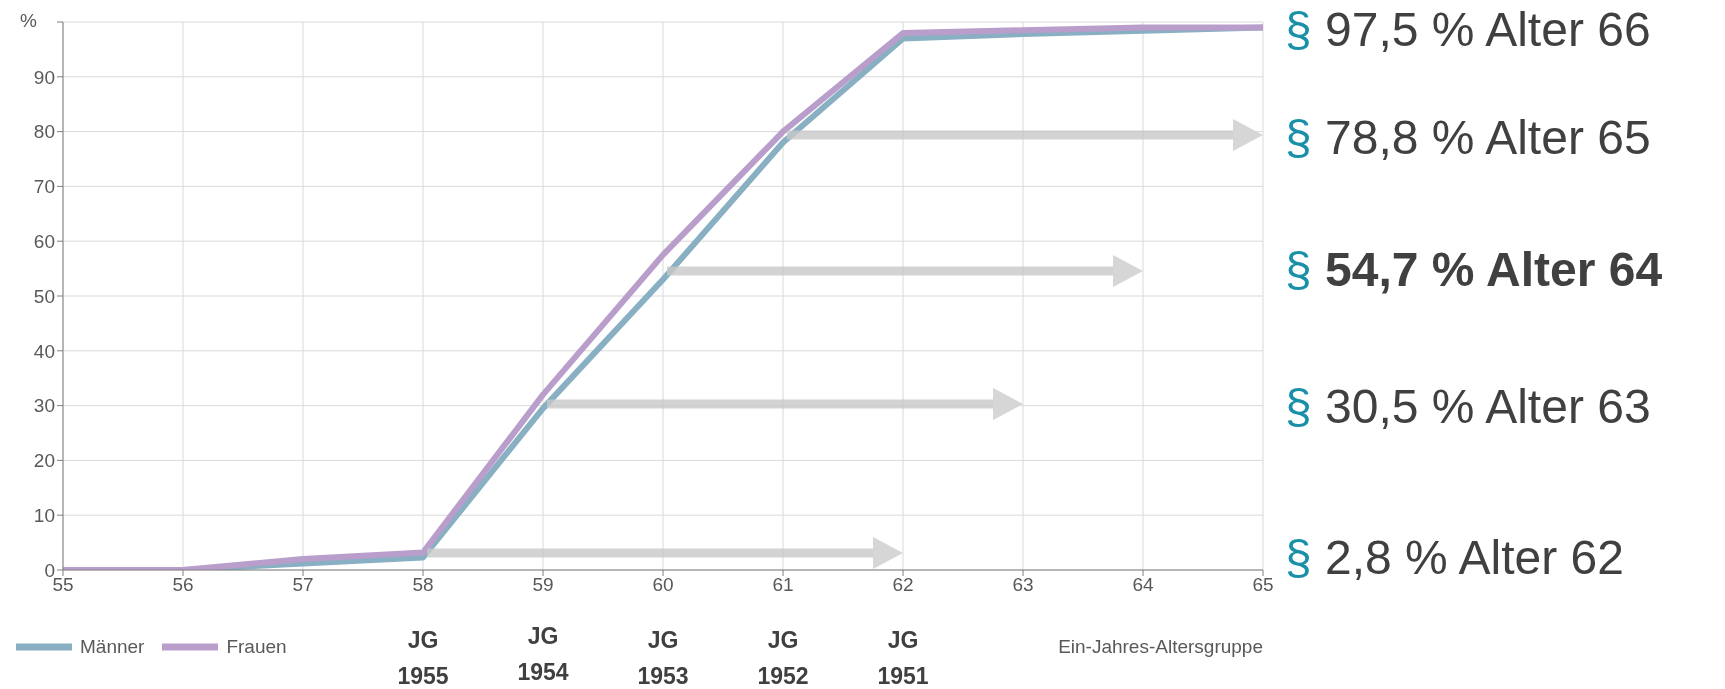 This screenshot has width=1725, height=689. What do you see at coordinates (1468, 138) in the screenshot?
I see `text: § 78,8 % Alter 65` at bounding box center [1468, 138].